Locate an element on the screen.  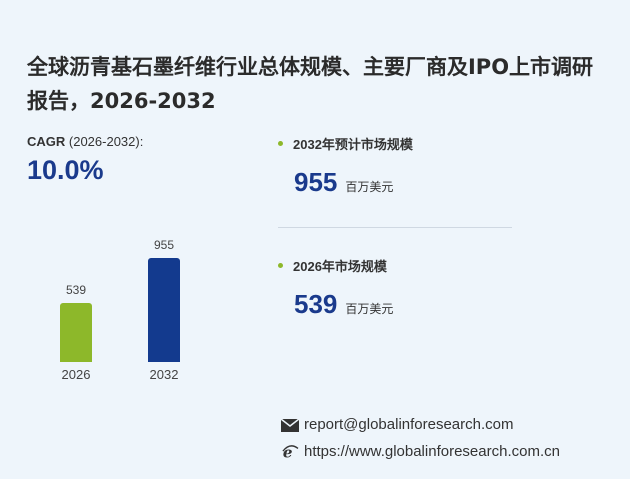
website-text: https://www.globalinforesearch.com.cn is located at coordinates (432, 451).